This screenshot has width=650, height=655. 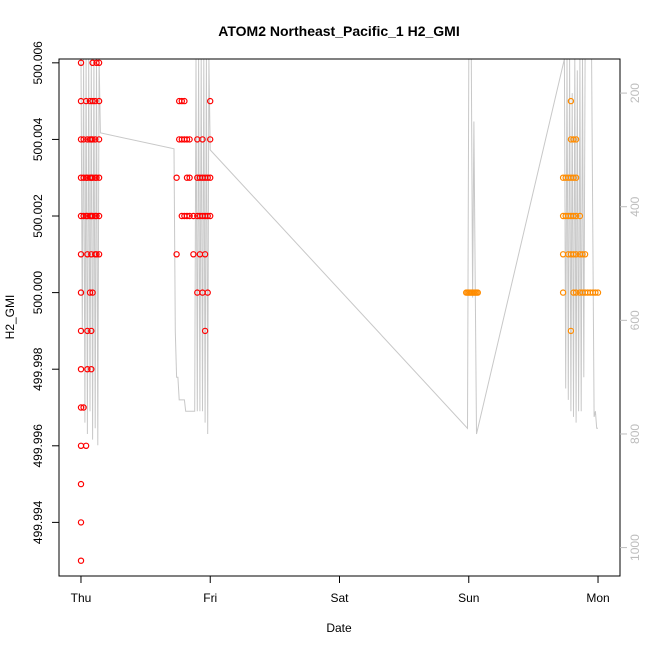 What do you see at coordinates (38, 139) in the screenshot?
I see `y-tick-label: 500.004` at bounding box center [38, 139].